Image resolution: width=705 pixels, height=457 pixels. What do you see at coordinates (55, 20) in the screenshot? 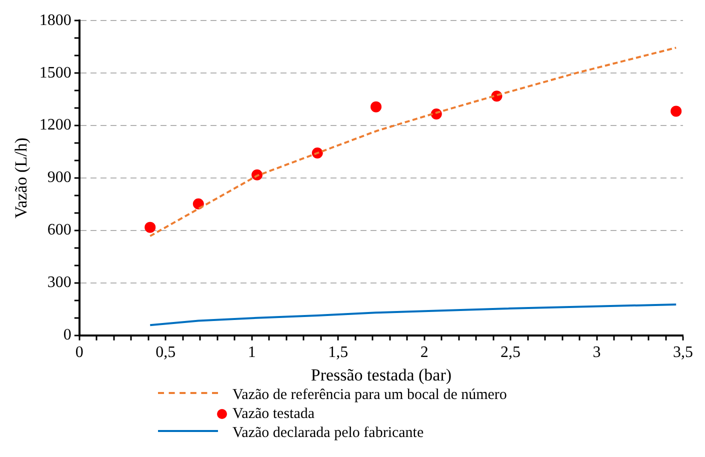
I see `y-tick-label: 1800` at bounding box center [55, 20].